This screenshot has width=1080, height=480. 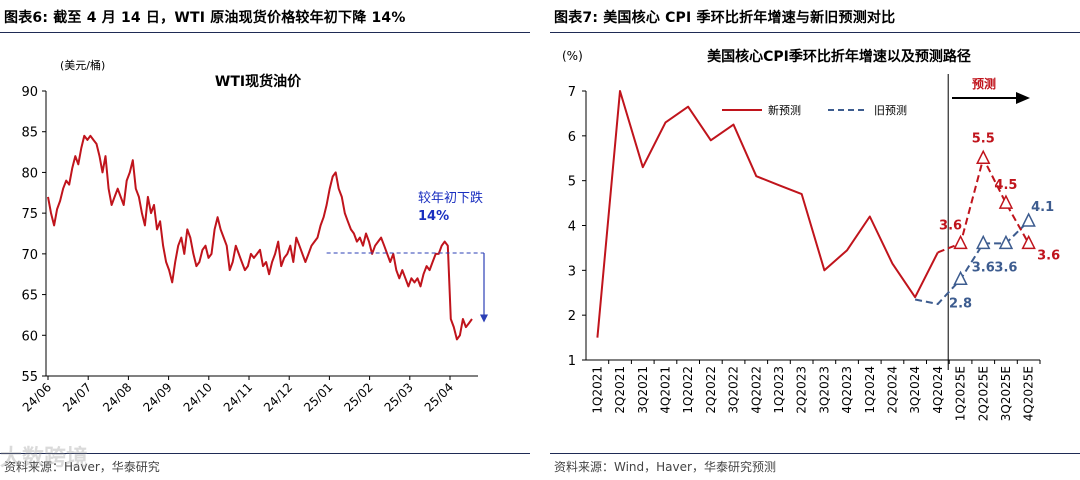 What do you see at coordinates (572, 182) in the screenshot?
I see `y-tick-label: 5` at bounding box center [572, 182].